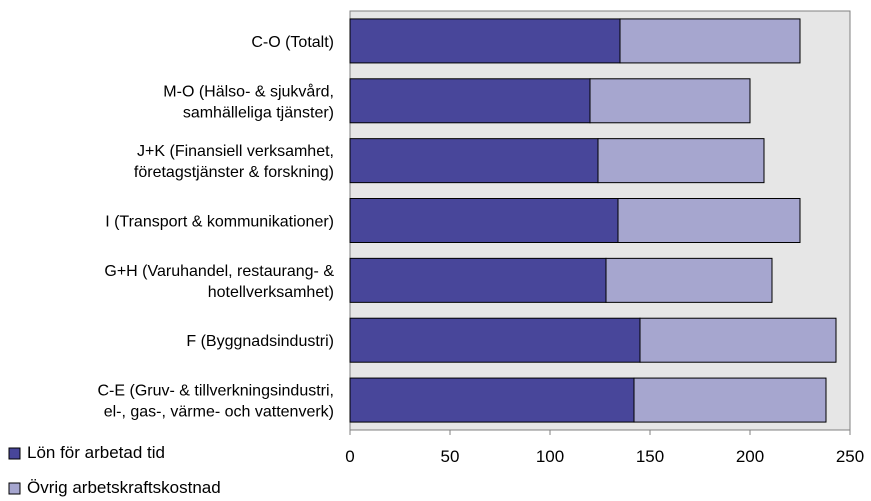 The height and width of the screenshot is (501, 871). Describe the element at coordinates (96, 452) in the screenshot. I see `legend-label-0: Lön för arbetad tid` at that location.